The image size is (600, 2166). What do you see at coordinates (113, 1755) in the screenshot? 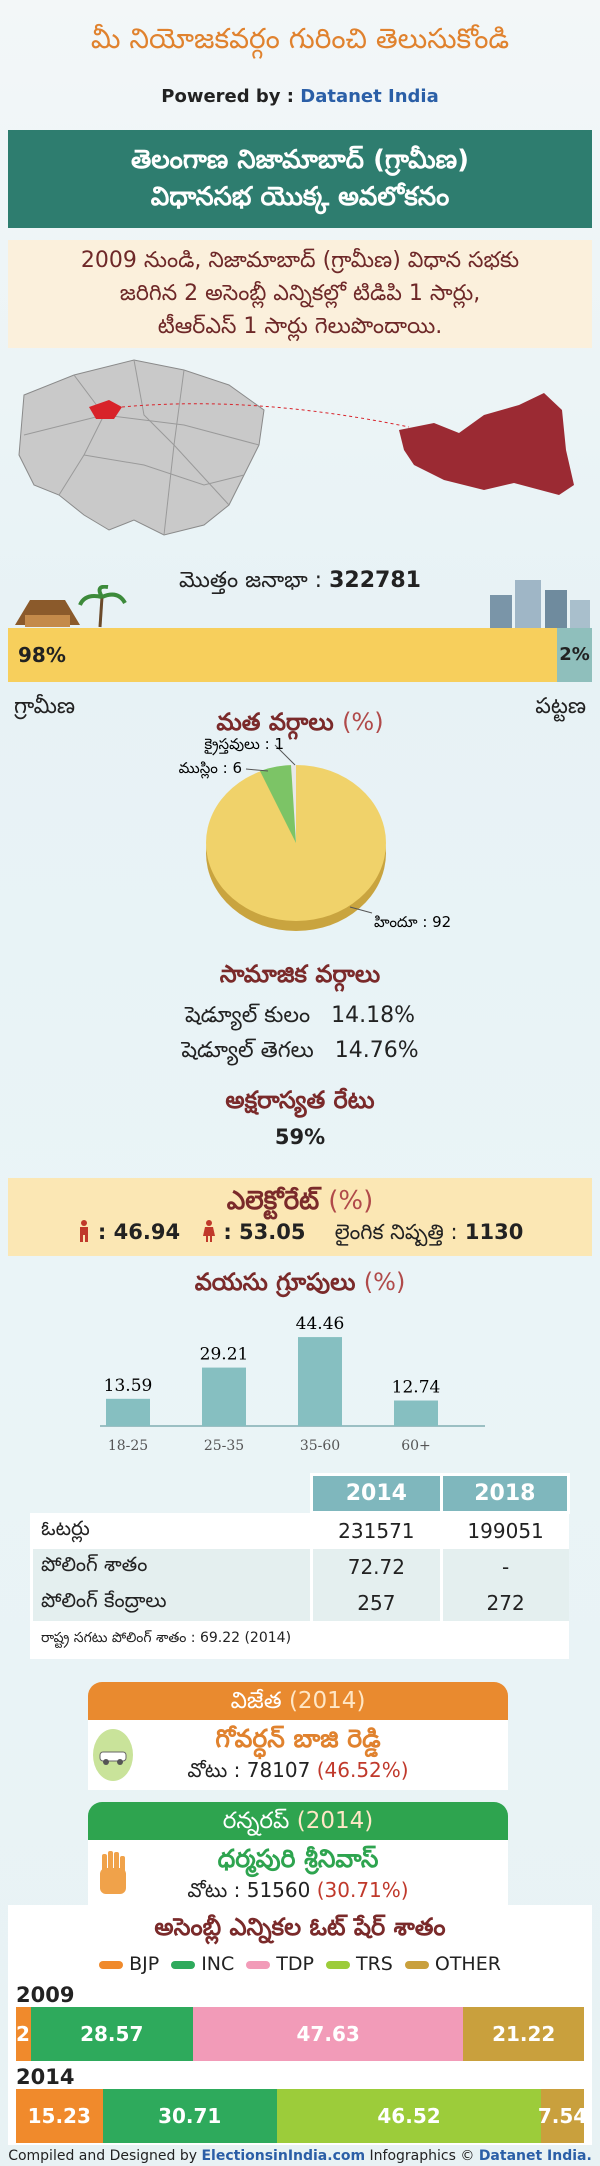
I see `car-icon` at bounding box center [113, 1755].